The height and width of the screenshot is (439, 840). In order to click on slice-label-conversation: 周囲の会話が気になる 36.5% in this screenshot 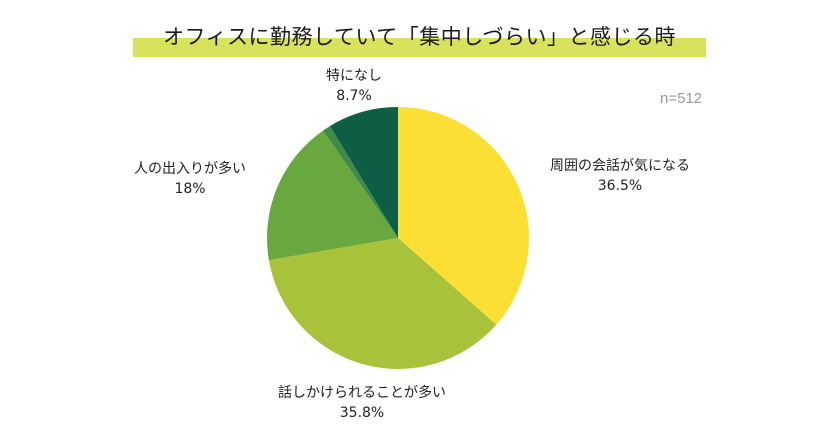, I will do `click(620, 176)`.